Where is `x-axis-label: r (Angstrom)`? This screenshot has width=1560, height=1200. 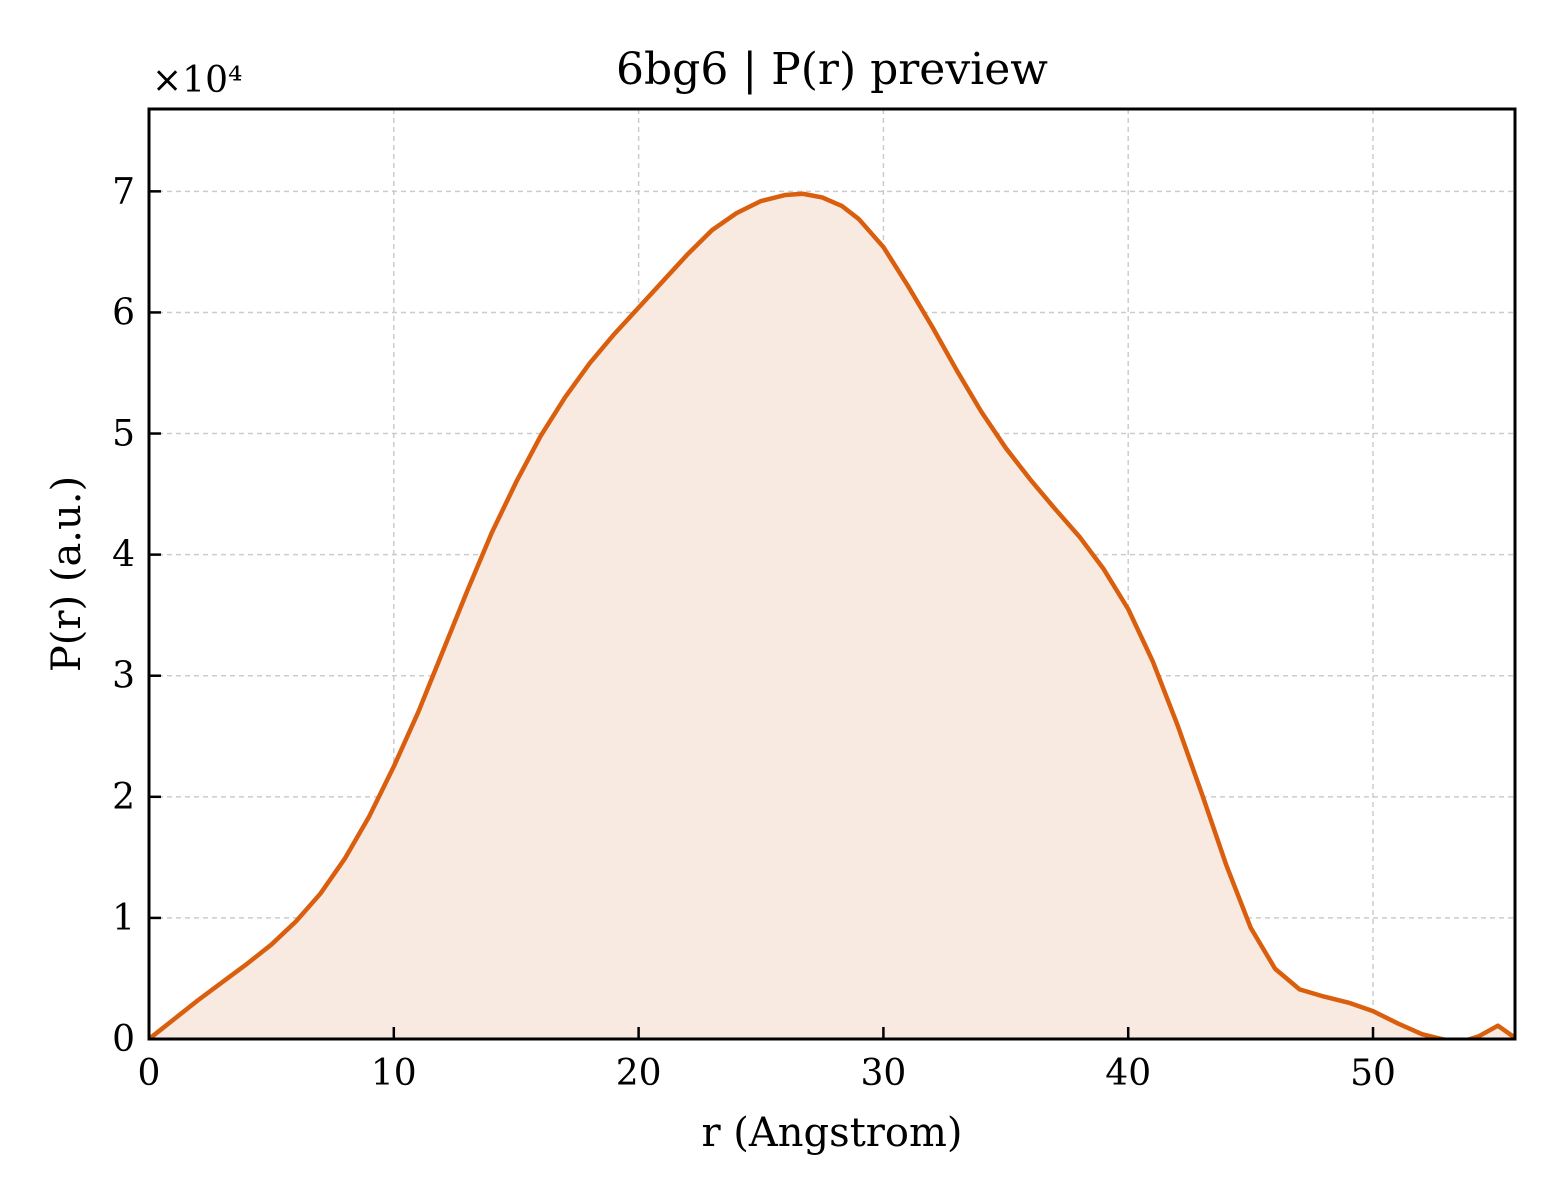 x-axis-label: r (Angstrom) is located at coordinates (831, 1133).